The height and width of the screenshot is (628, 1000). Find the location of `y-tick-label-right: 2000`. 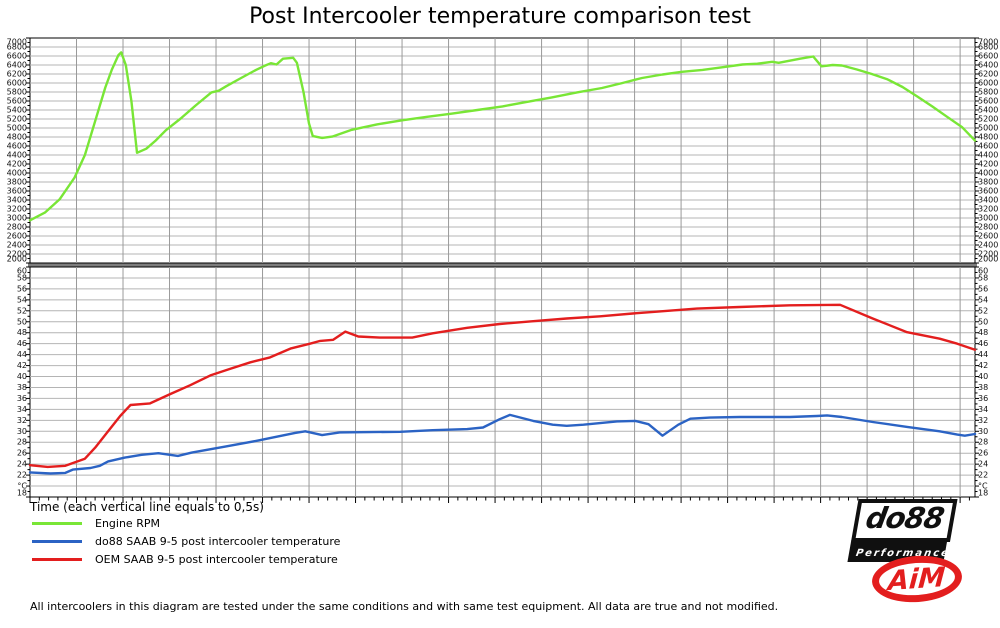

y-tick-label-right: 2000 is located at coordinates (988, 259).